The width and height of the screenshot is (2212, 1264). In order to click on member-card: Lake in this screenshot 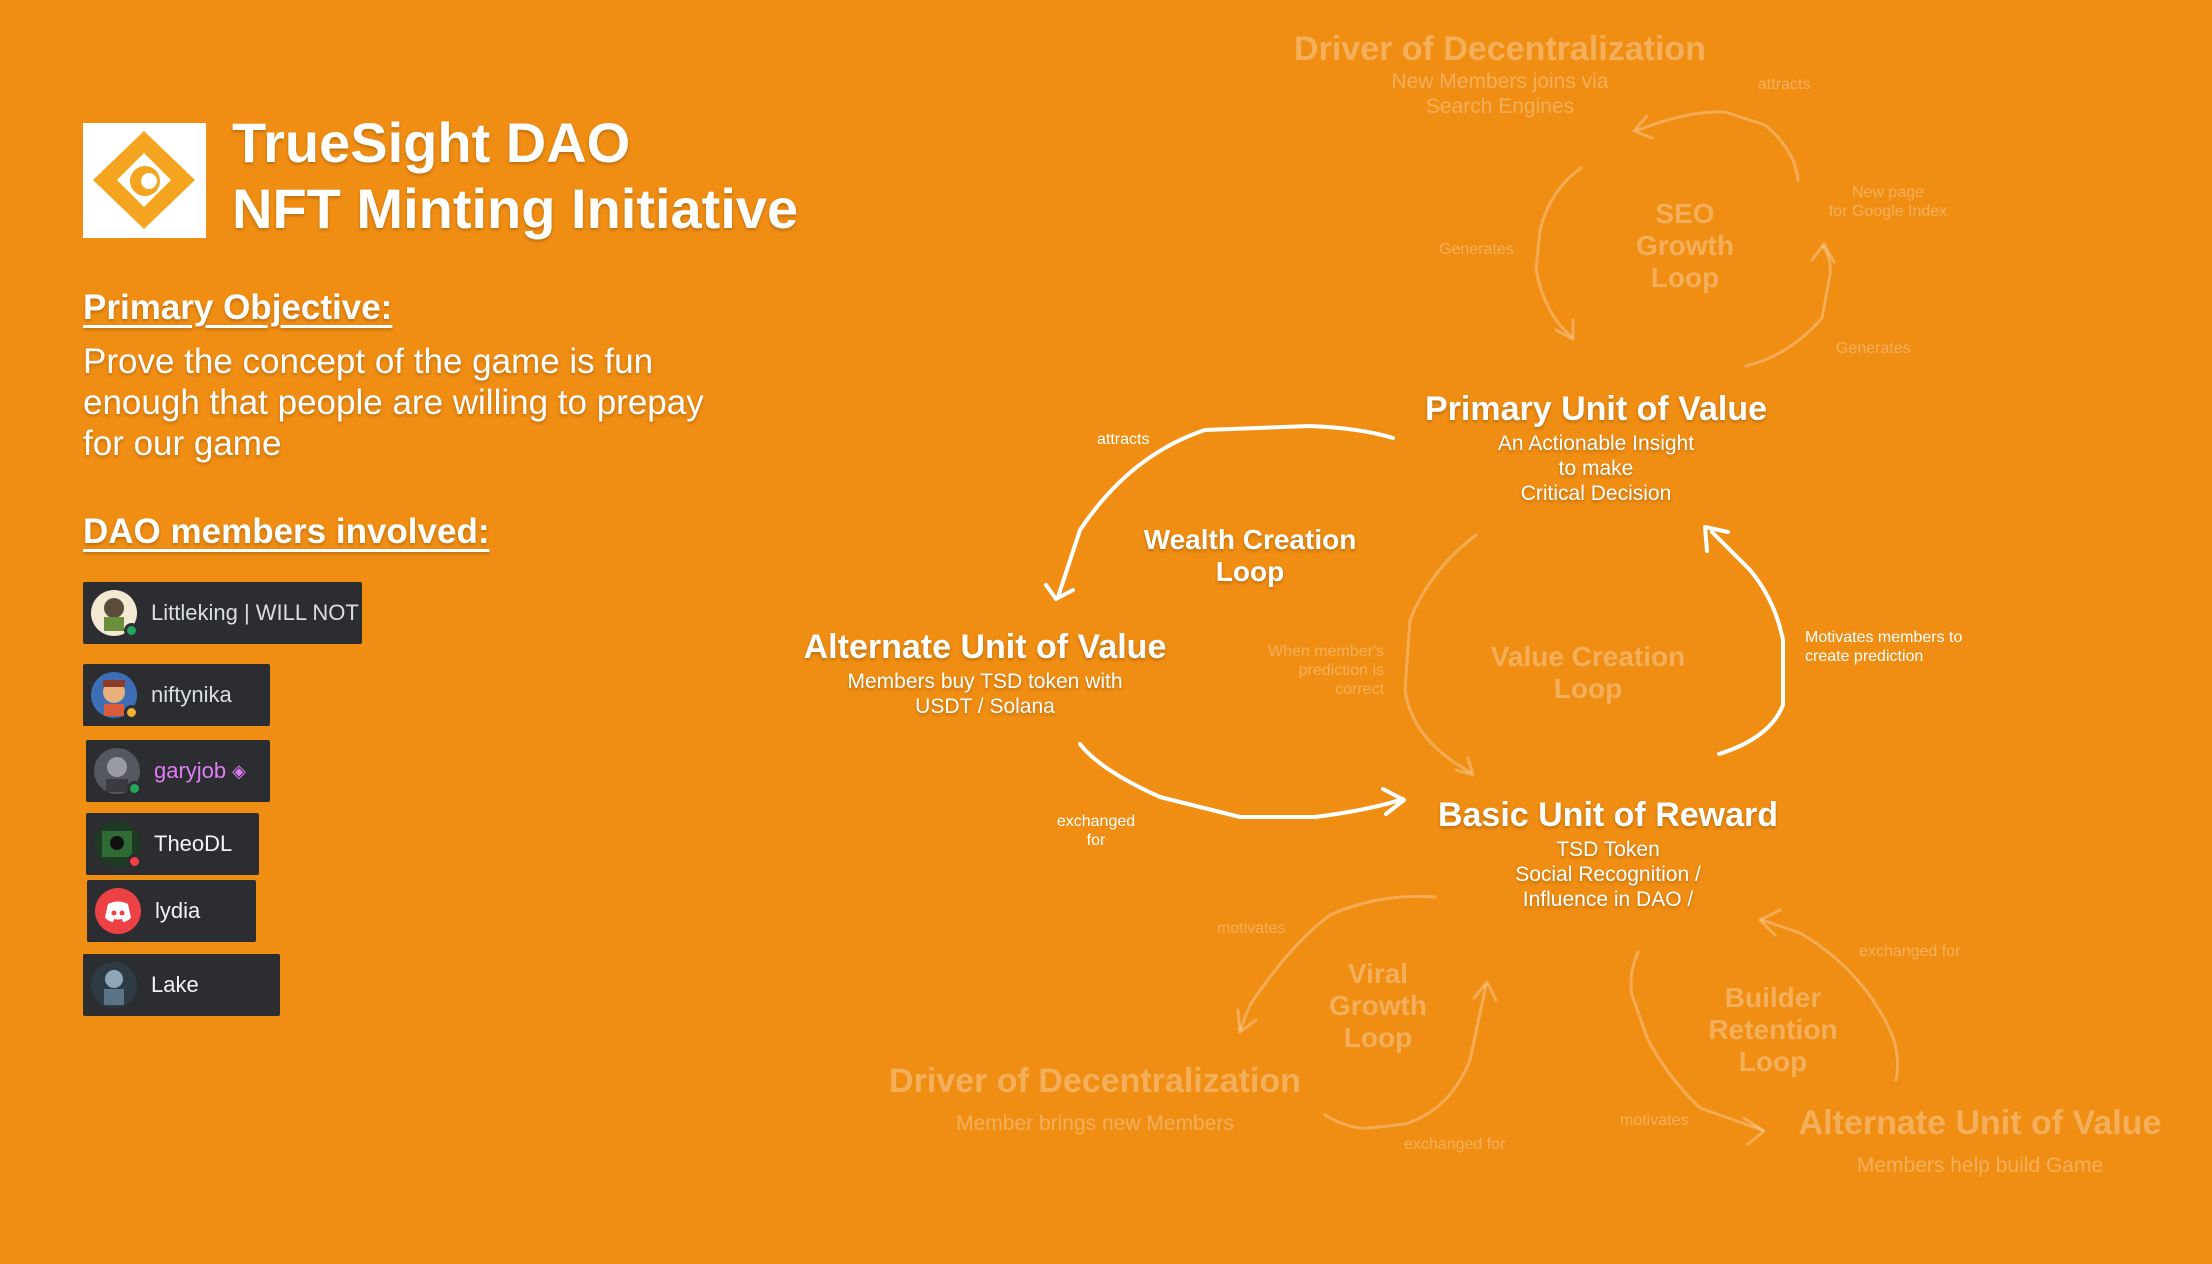, I will do `click(181, 985)`.